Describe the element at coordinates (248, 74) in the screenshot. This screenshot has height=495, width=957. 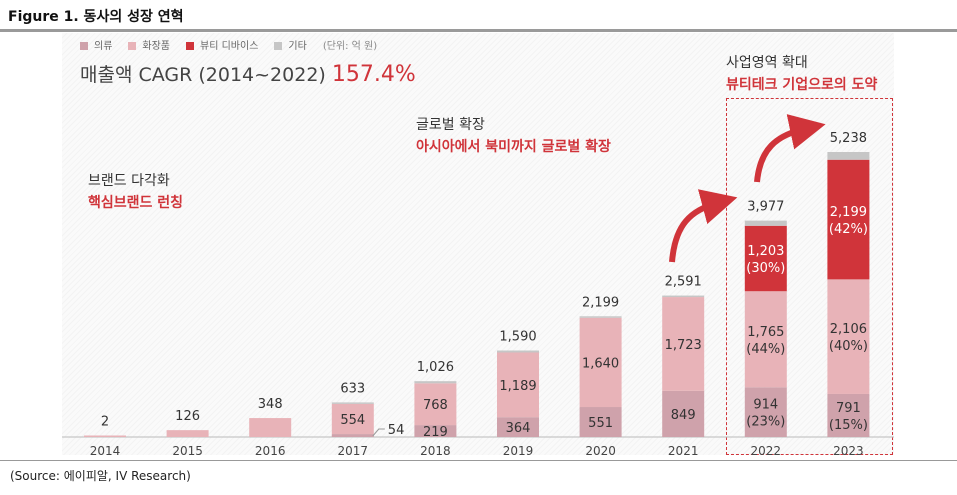
I see `cagr-text: 매출액 CAGR (2014~2022) 157.4%` at that location.